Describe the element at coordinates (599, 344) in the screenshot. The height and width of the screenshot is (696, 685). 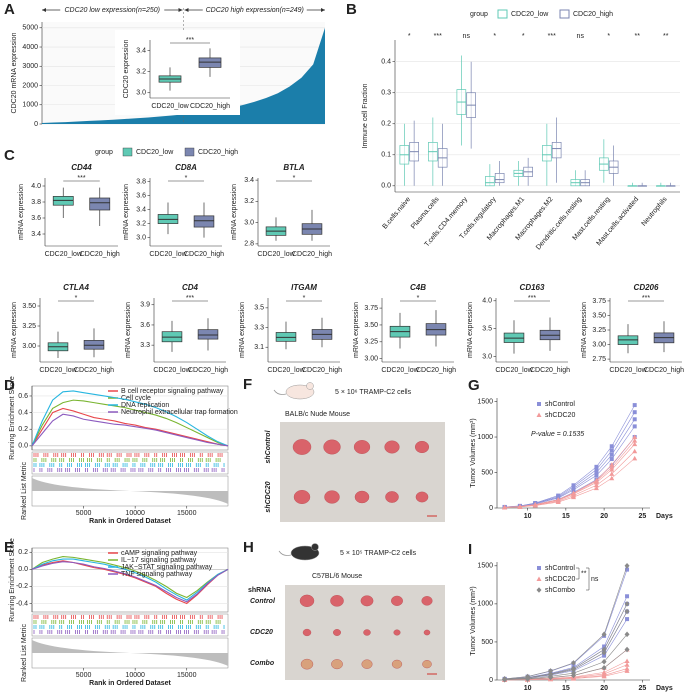
I see `y-tick-label: 3.00` at that location.